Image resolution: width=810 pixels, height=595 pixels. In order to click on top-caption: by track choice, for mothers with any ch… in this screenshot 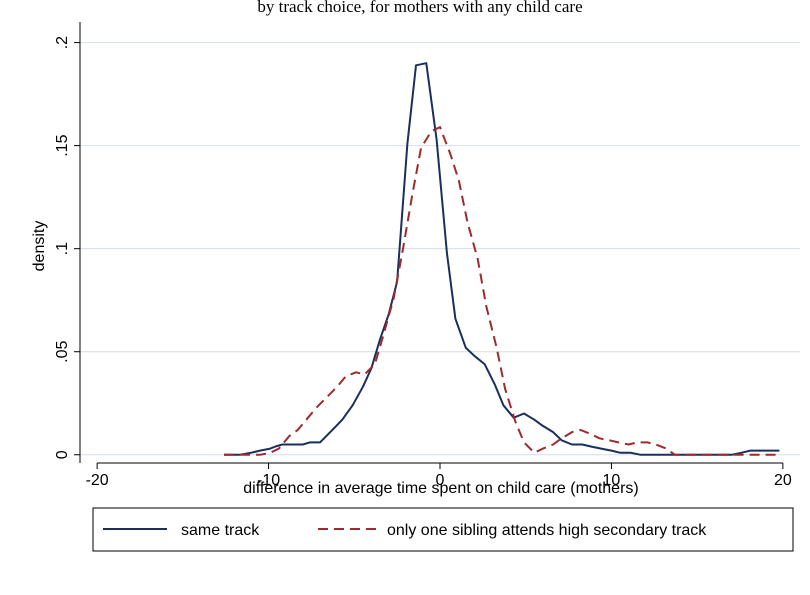, I will do `click(419, 8)`.